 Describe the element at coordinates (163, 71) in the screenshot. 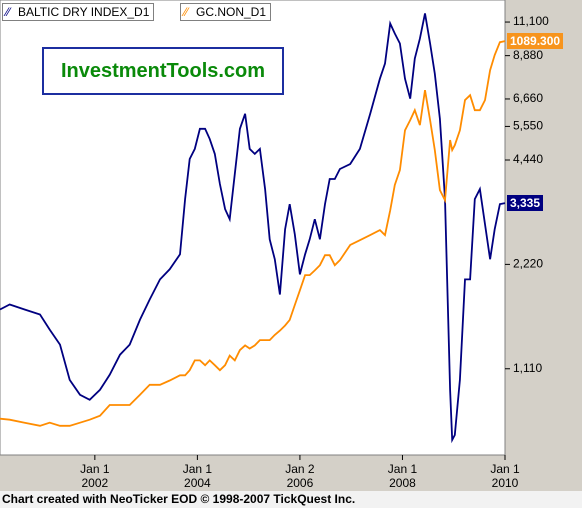

I see `watermark: InvestmentTools.com` at that location.